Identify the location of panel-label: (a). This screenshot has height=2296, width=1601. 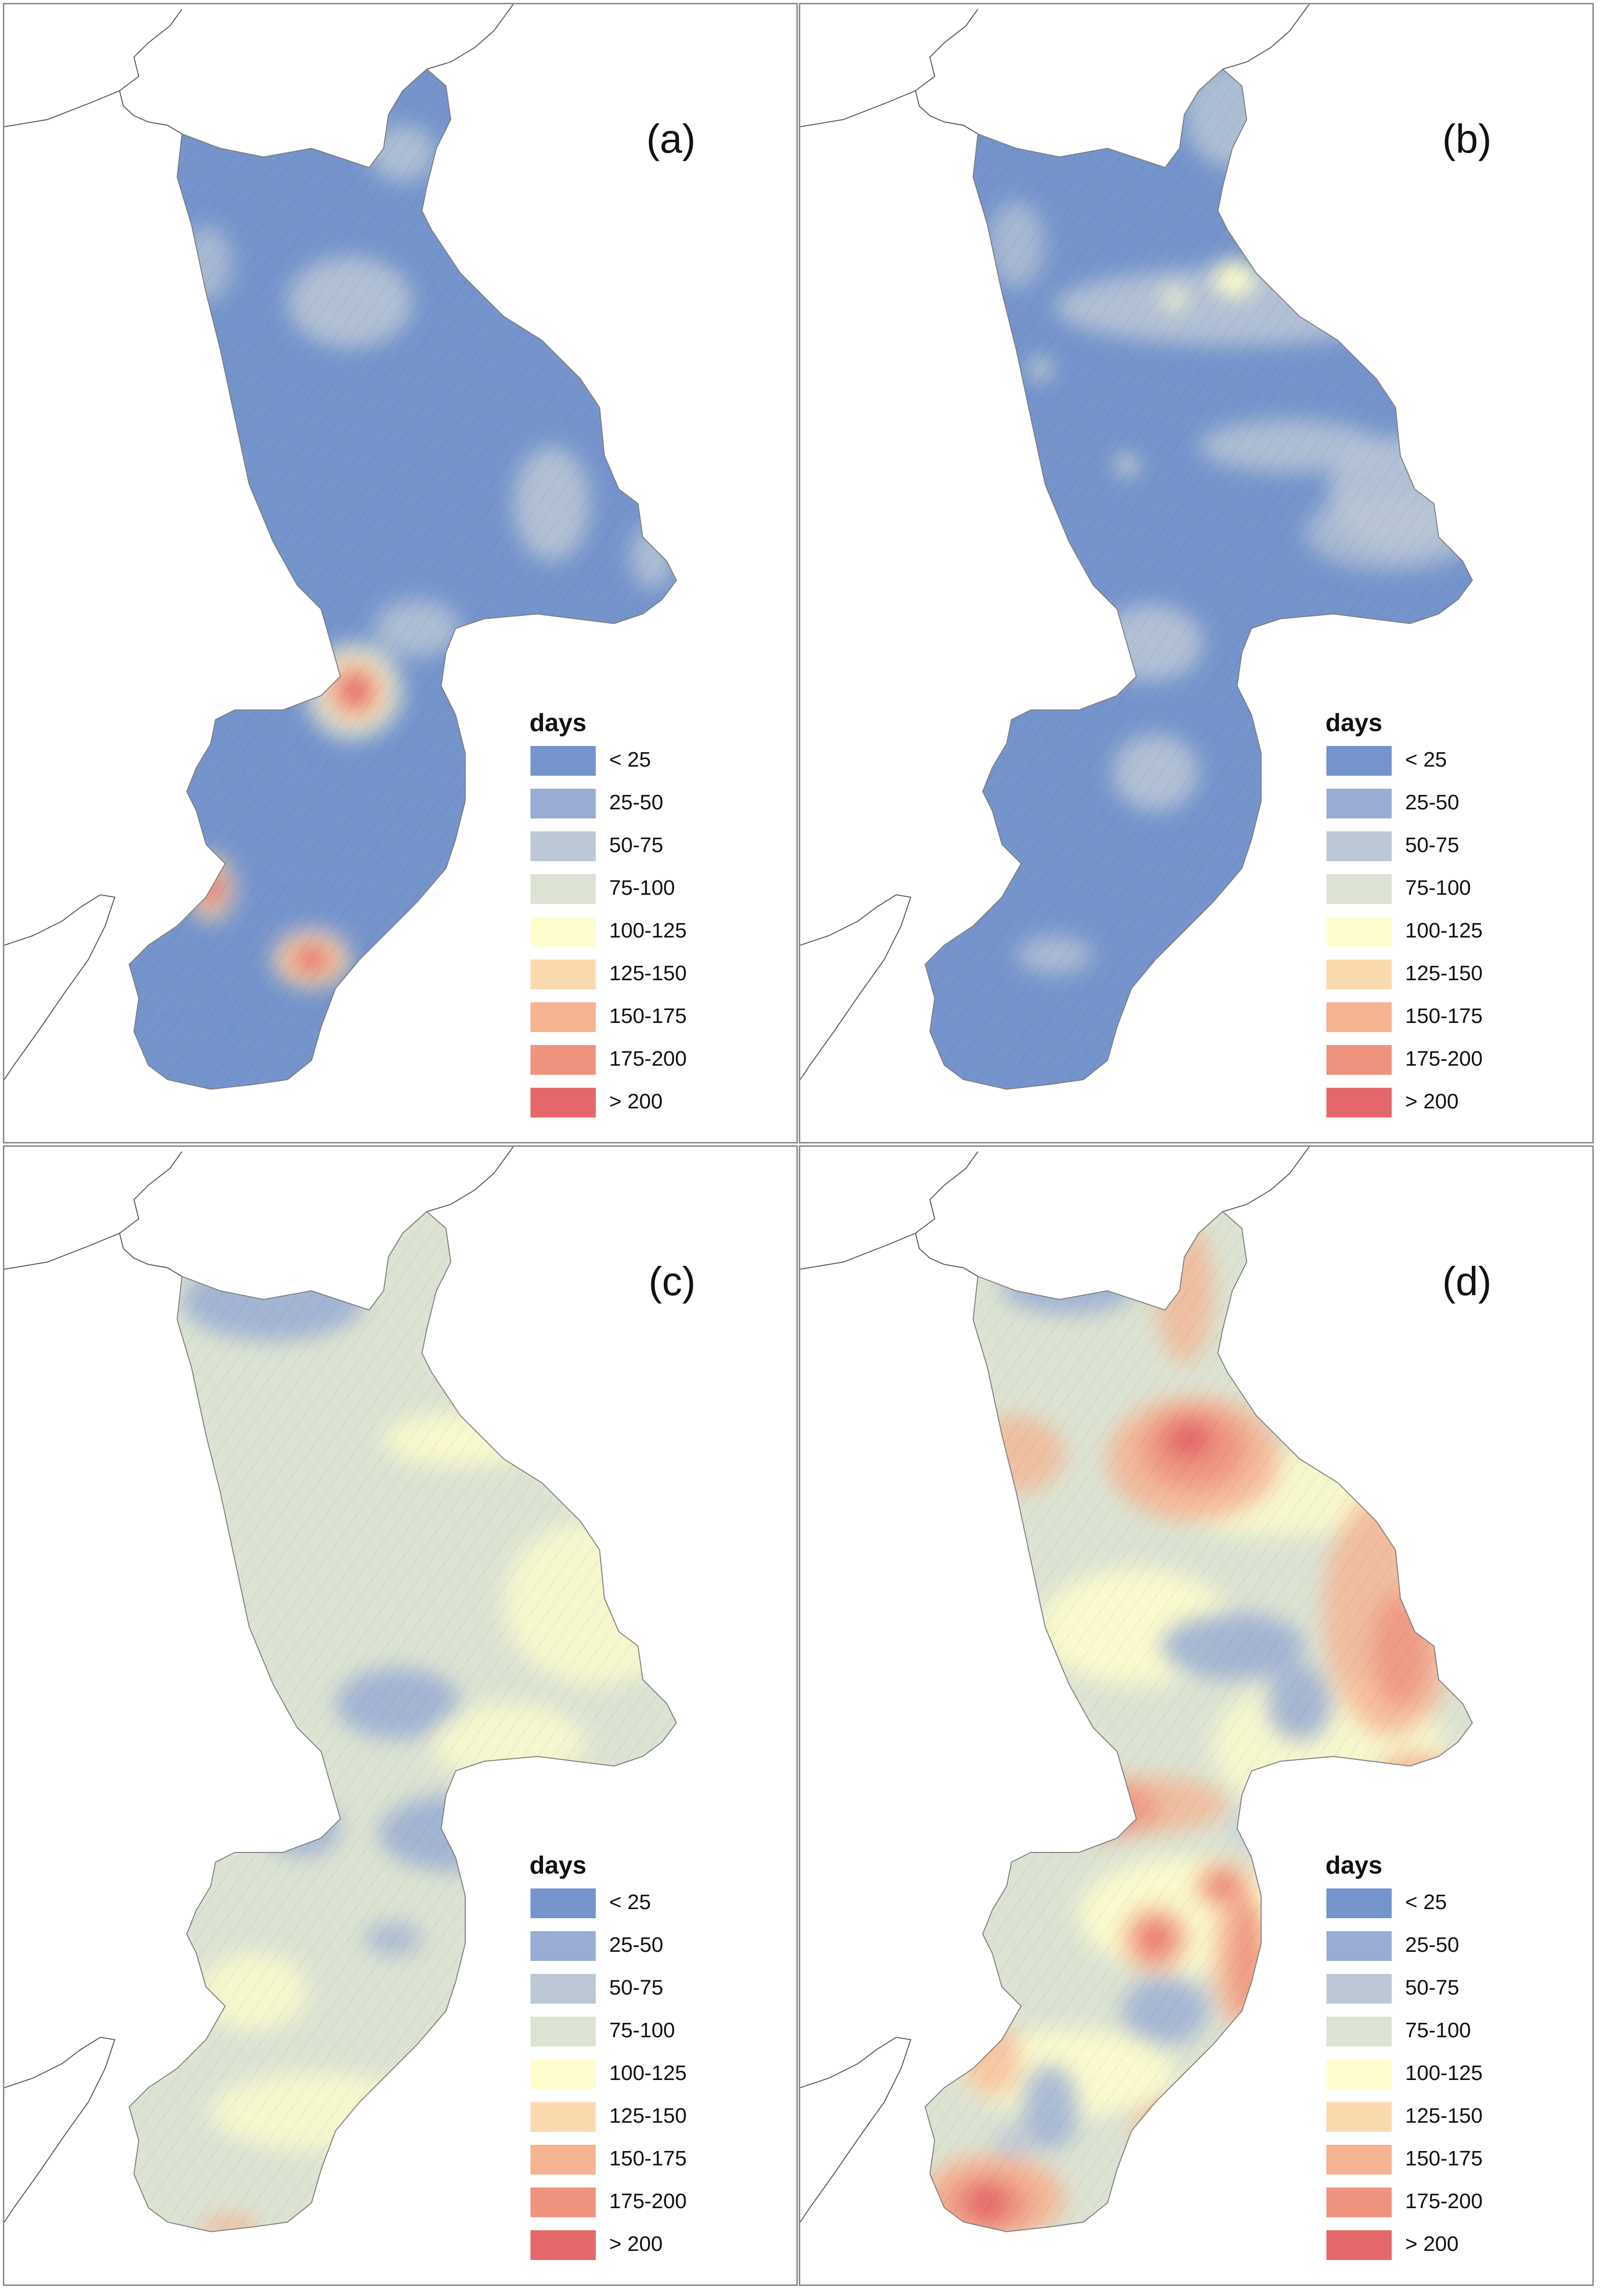
(671, 138).